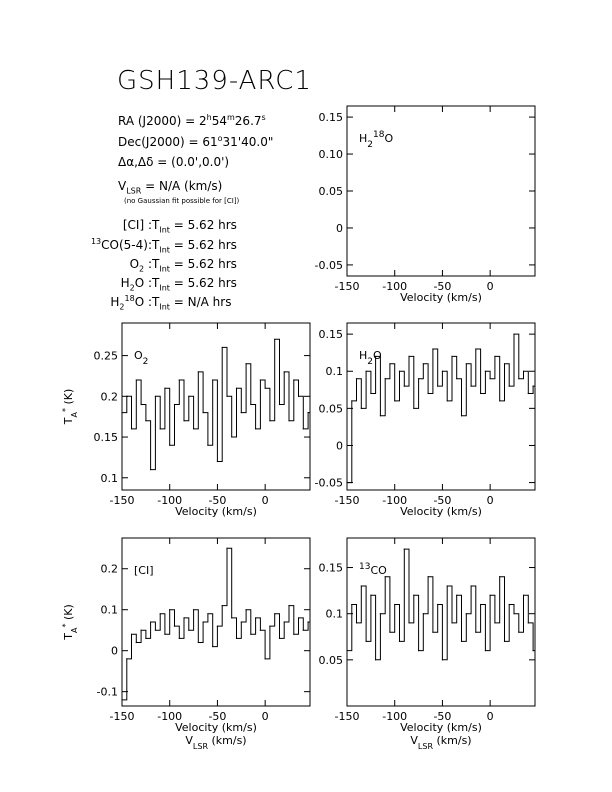 The image size is (612, 792). What do you see at coordinates (248, 142) in the screenshot?
I see `dec-rest: 31'40.0"` at bounding box center [248, 142].